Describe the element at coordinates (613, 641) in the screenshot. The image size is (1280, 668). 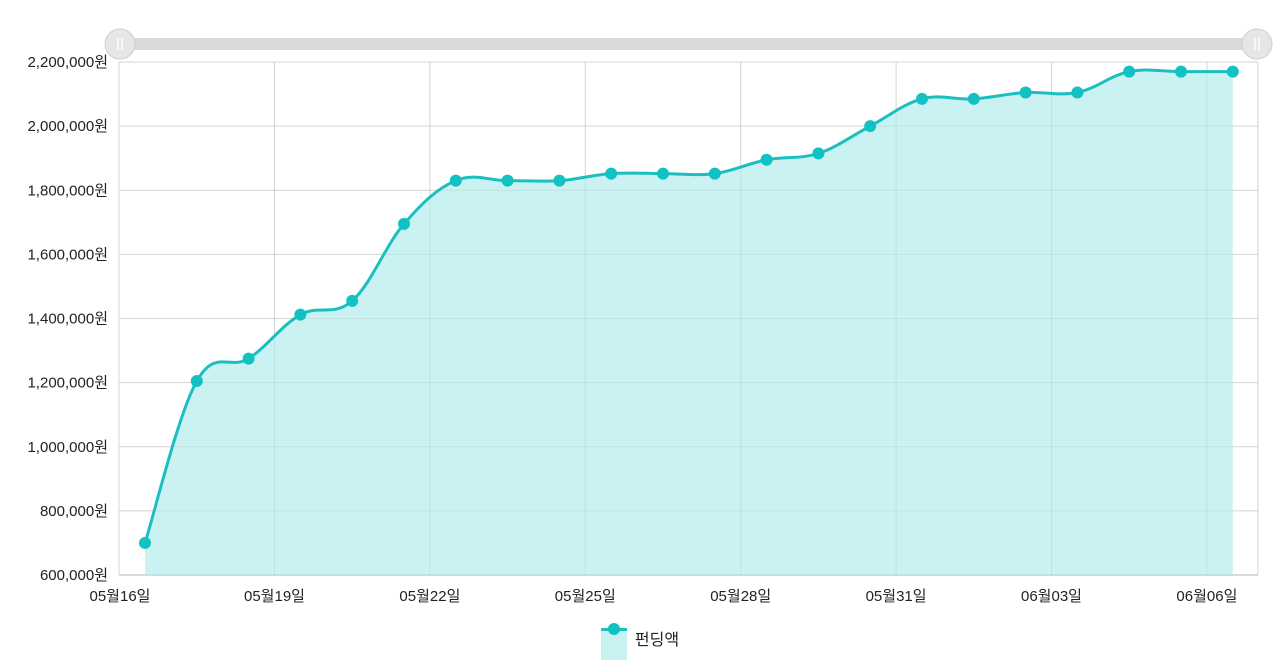
I see `legend-swatch-funding` at that location.